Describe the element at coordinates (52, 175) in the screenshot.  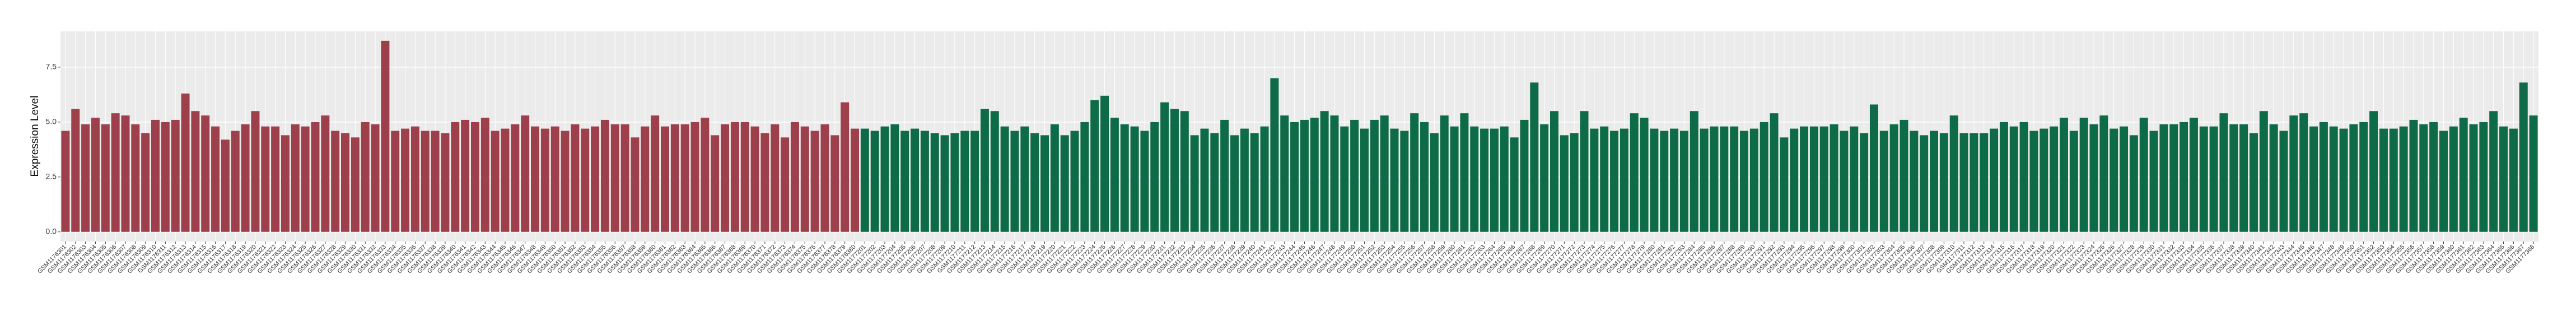
I see `y-tick-label: 2.5` at that location.